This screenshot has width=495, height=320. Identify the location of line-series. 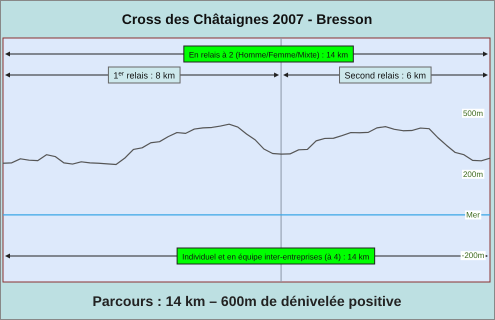
(246, 145).